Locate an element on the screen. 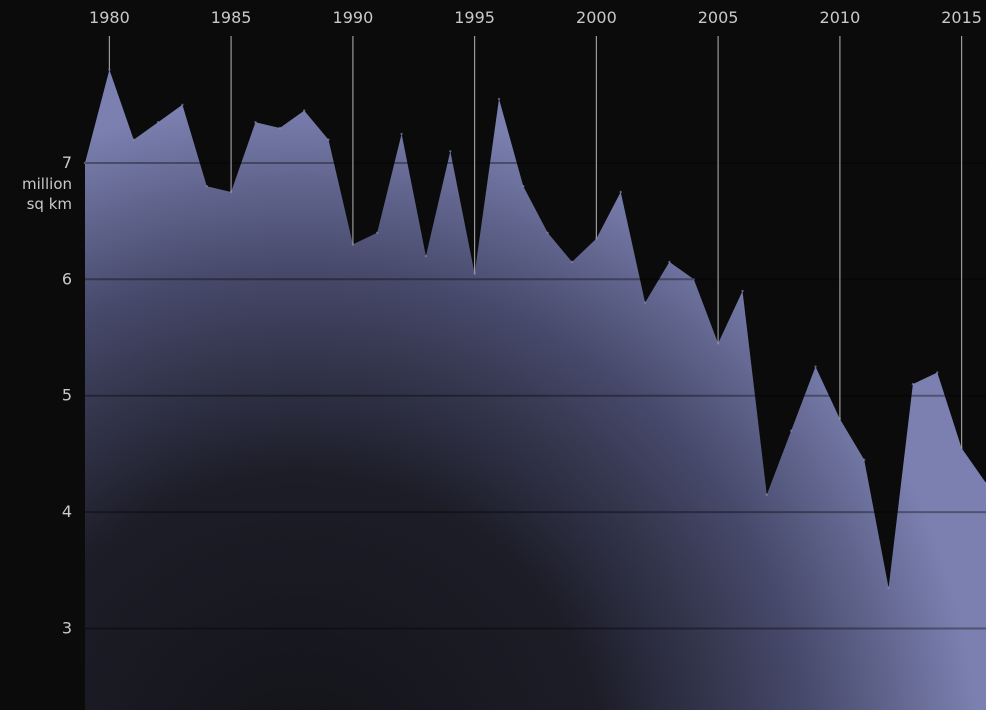 Image resolution: width=986 pixels, height=710 pixels. y-tick-label-5: 5 is located at coordinates (67, 395).